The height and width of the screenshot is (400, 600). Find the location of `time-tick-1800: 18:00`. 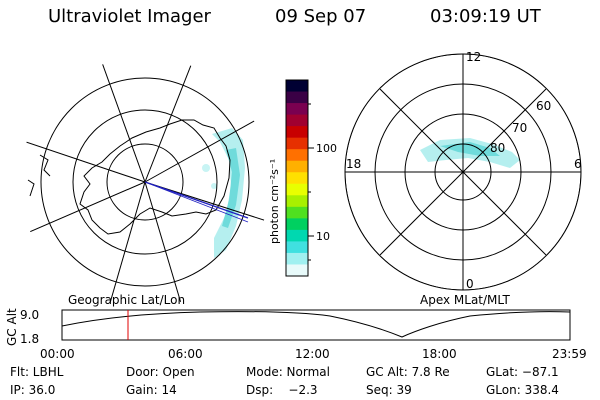

time-tick-1800: 18:00 is located at coordinates (439, 354).